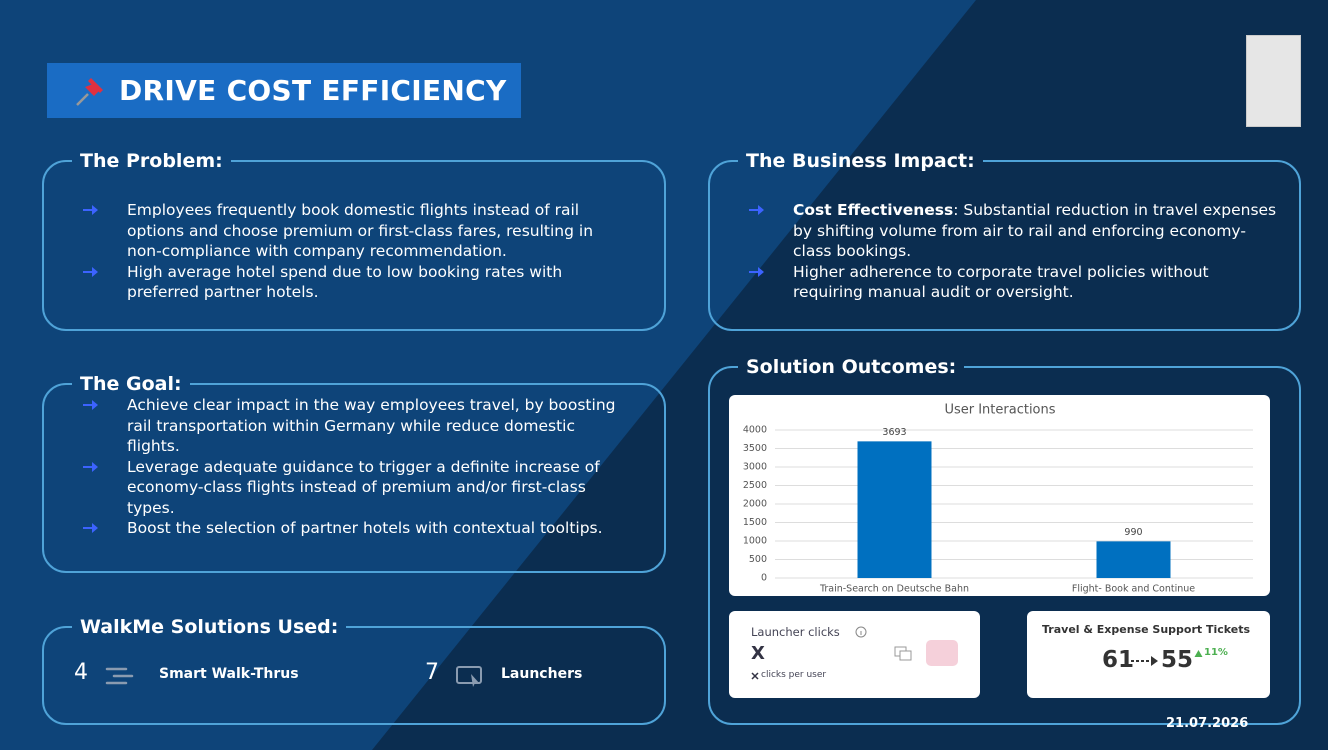  Describe the element at coordinates (1133, 589) in the screenshot. I see `x-tick-label: Flight- Book and Continue` at that location.